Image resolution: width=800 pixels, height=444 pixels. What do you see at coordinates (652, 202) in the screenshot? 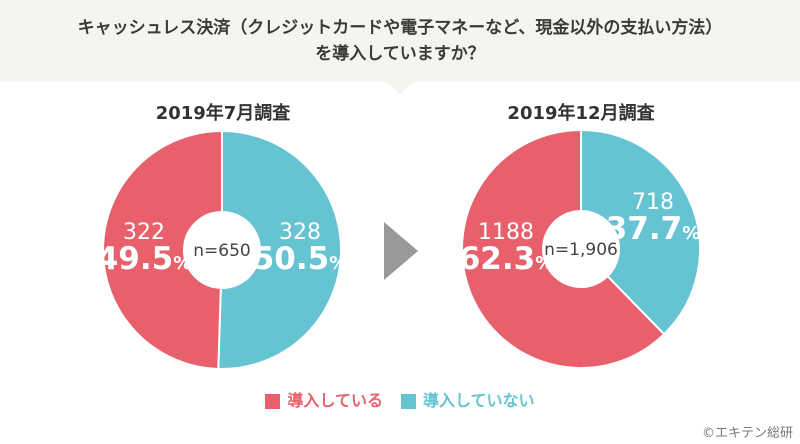
I see `segment-count: 718` at bounding box center [652, 202].